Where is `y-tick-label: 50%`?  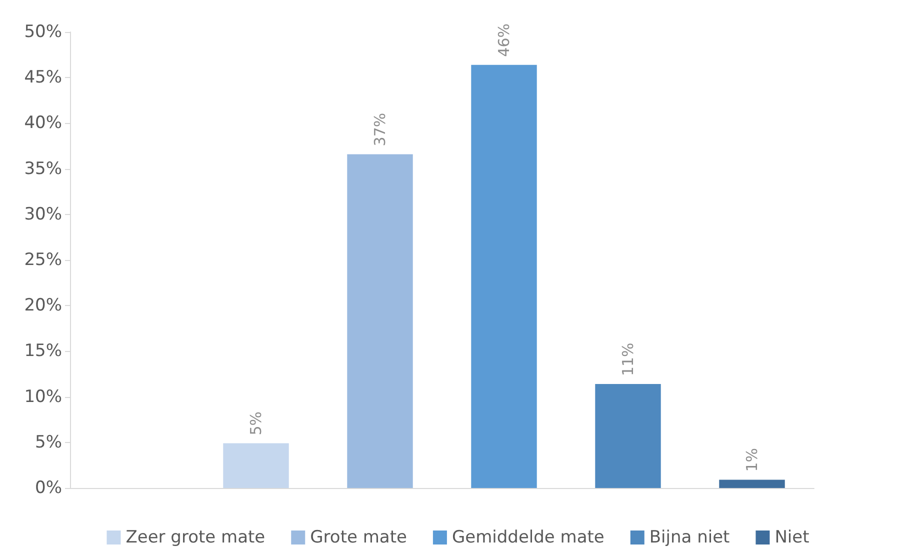
y-tick-label: 50% is located at coordinates (43, 32).